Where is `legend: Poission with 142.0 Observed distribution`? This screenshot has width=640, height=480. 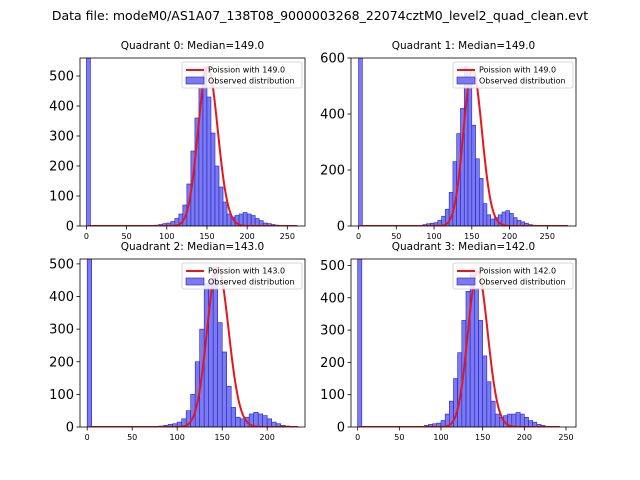 legend: Poission with 142.0 Observed distribution is located at coordinates (513, 276).